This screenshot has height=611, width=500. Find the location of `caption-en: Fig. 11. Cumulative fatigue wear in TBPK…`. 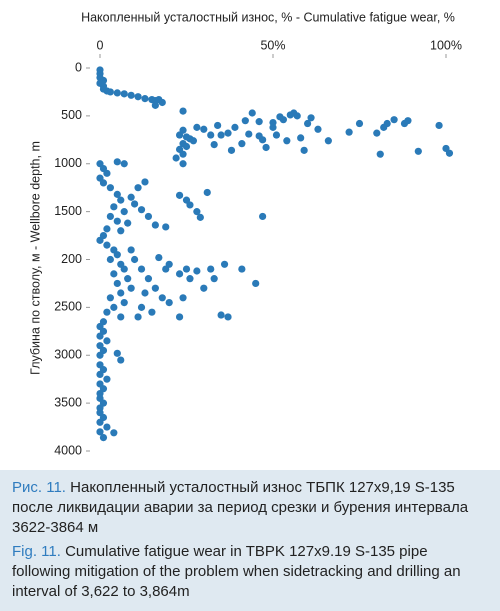

caption-en: Fig. 11. Cumulative fatigue wear in TBPK… is located at coordinates (247, 572).